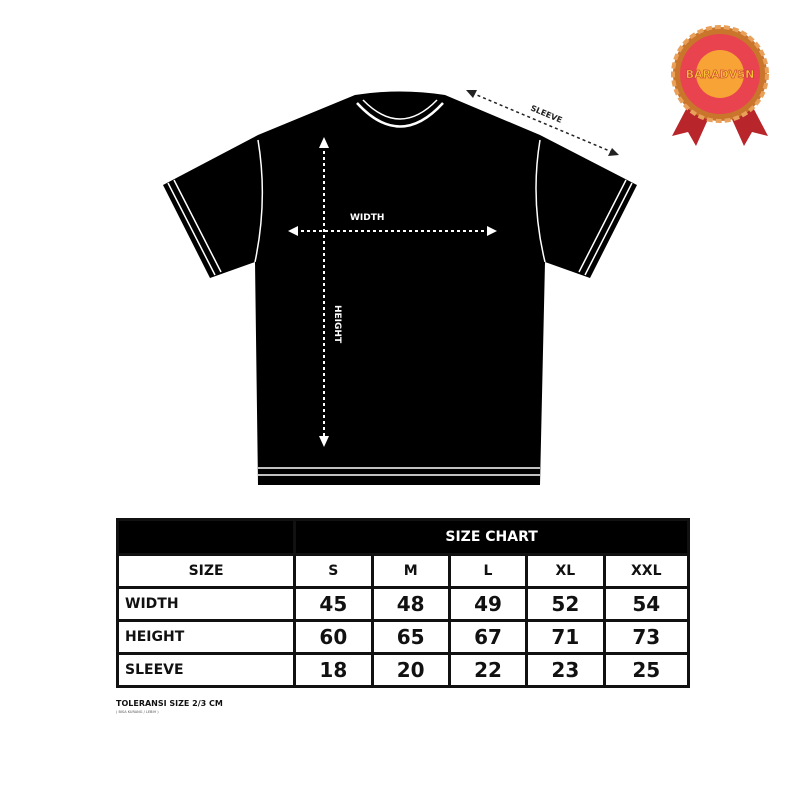 Image resolution: width=800 pixels, height=800 pixels. What do you see at coordinates (646, 571) in the screenshot?
I see `size-xxl: XXL` at bounding box center [646, 571].